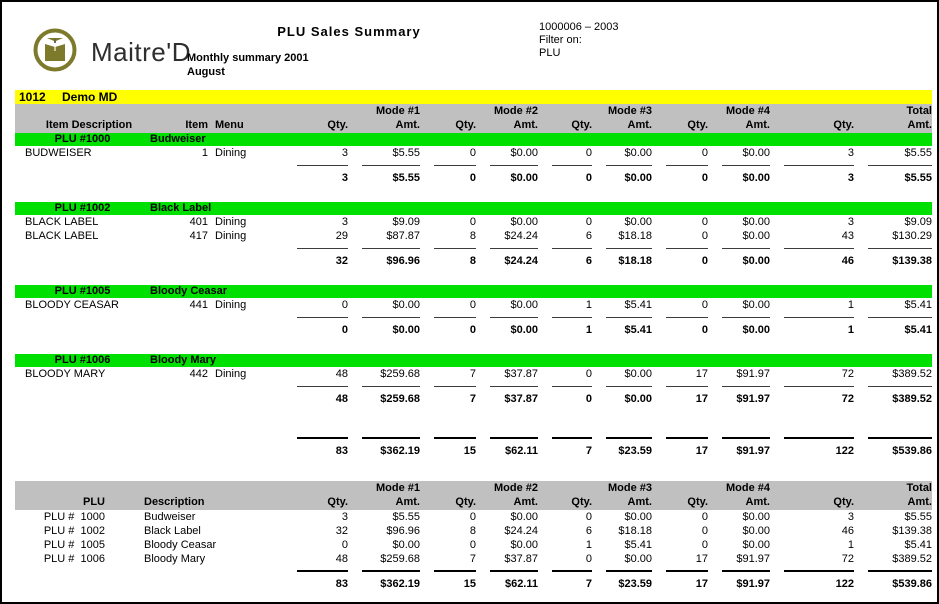 The image size is (939, 604). I want to click on col-amt-total: Amt., so click(893, 125).